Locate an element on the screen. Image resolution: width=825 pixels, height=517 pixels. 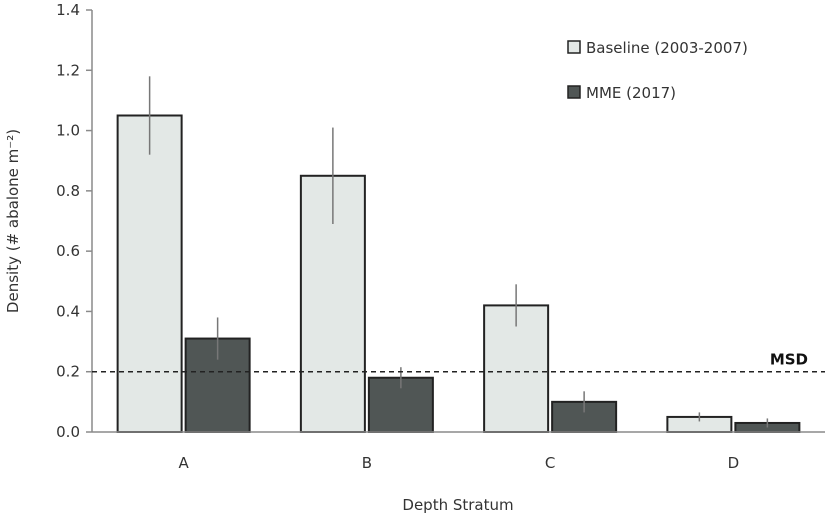
y-tick-label: 0.6 is located at coordinates (68, 251).